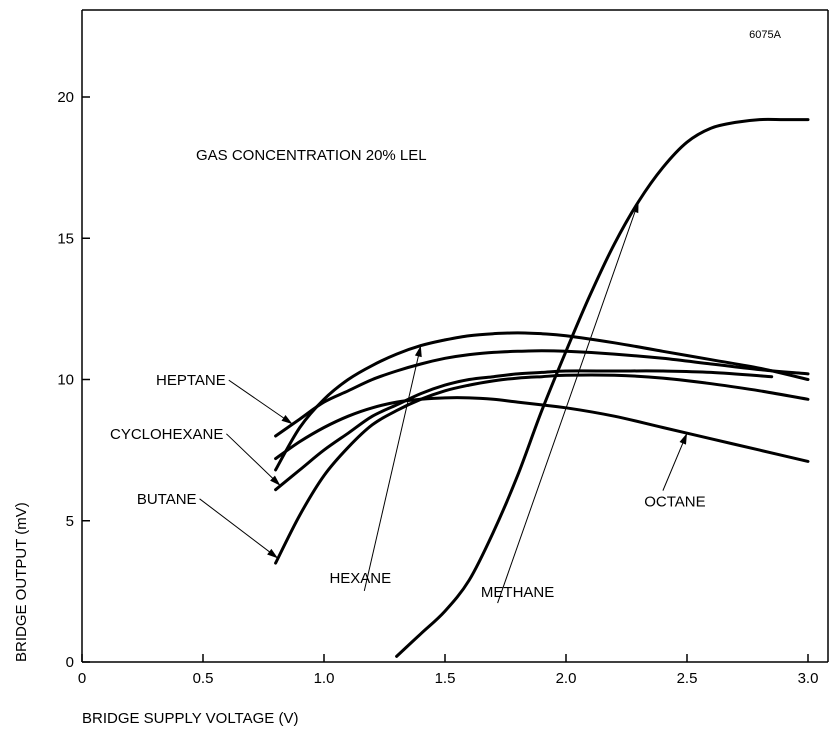  Describe the element at coordinates (239, 528) in the screenshot. I see `leader-line-butane` at that location.